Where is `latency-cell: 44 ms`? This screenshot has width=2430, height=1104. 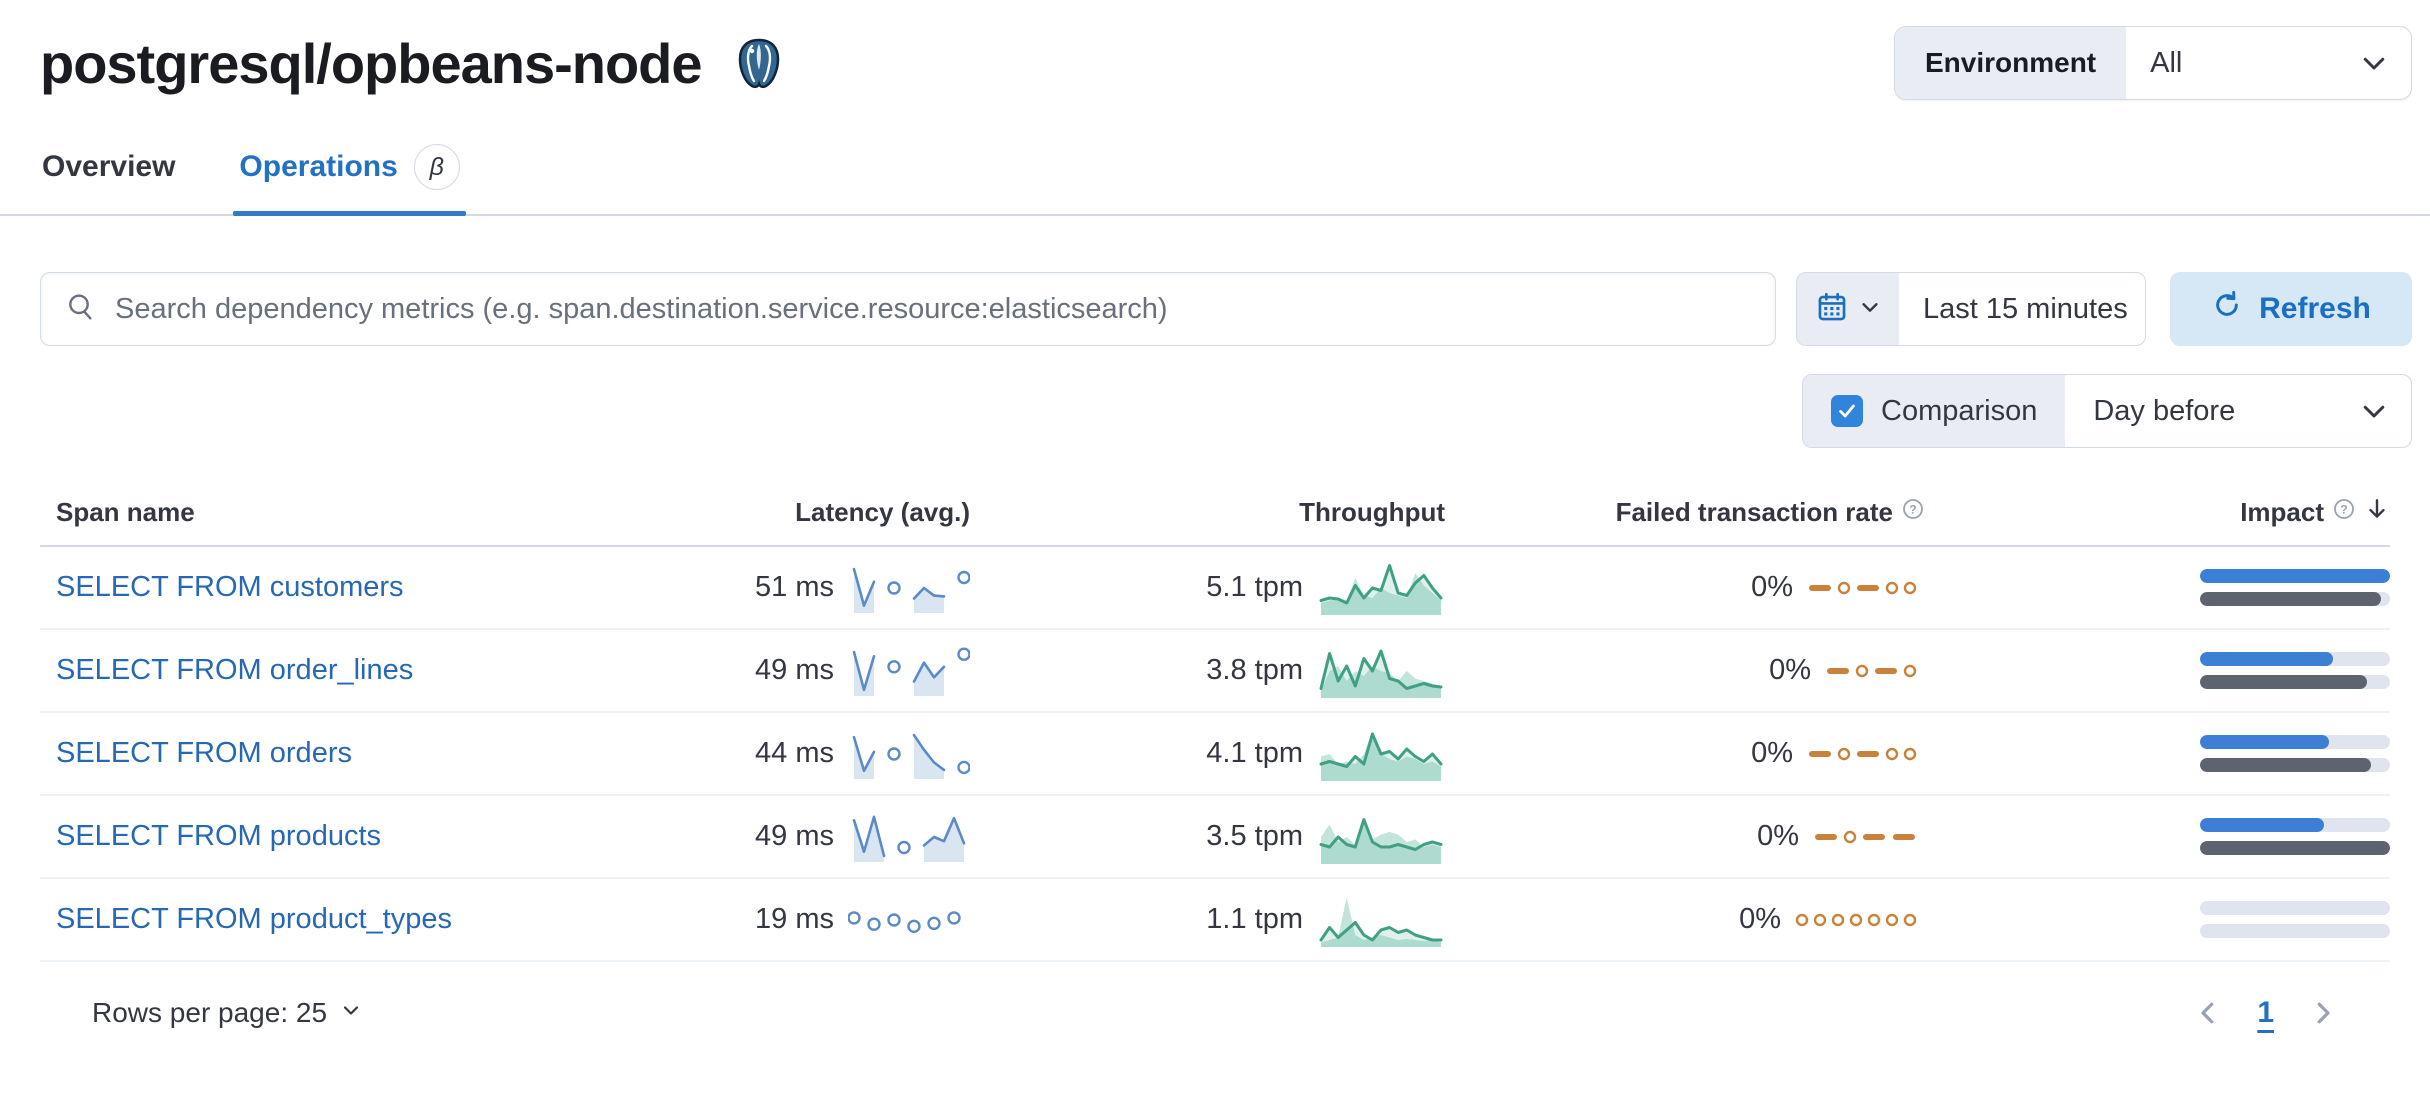
latency-cell: 44 ms is located at coordinates (820, 754).